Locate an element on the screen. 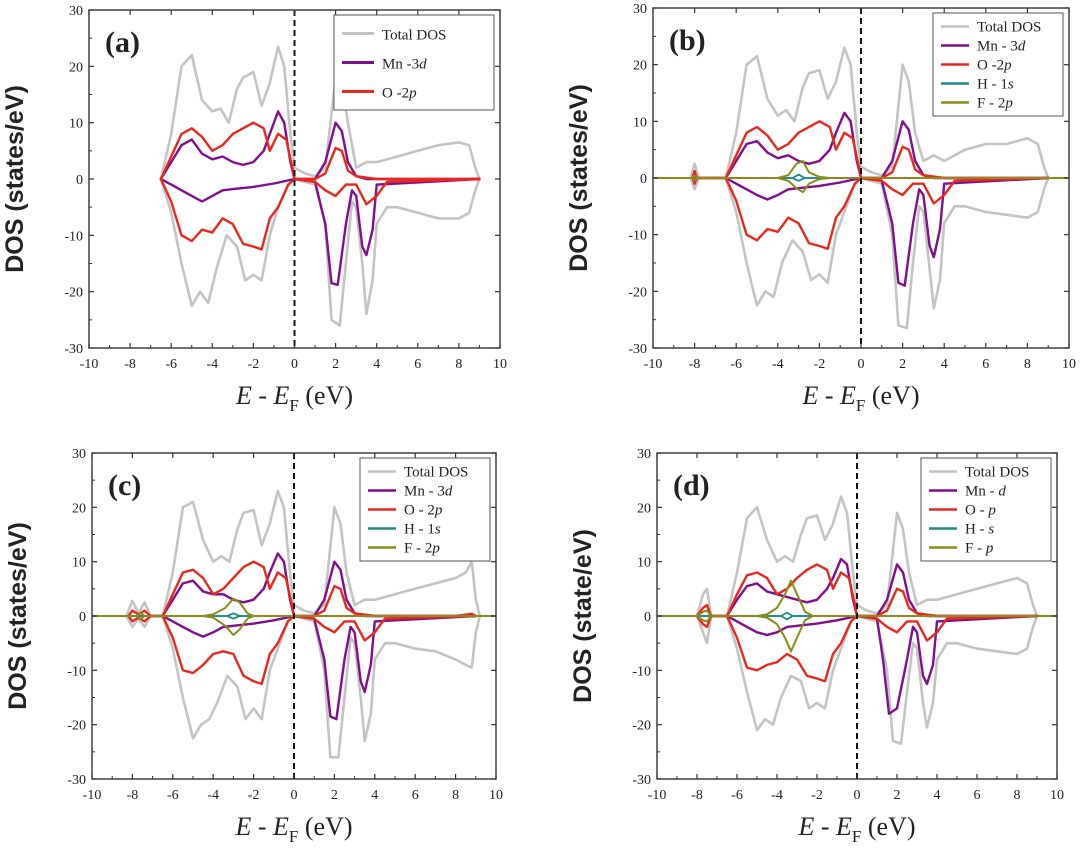 The width and height of the screenshot is (1080, 854). legend: Total DOS Mn - 3d O - 2p H - 1s F - 2p is located at coordinates (425, 509).